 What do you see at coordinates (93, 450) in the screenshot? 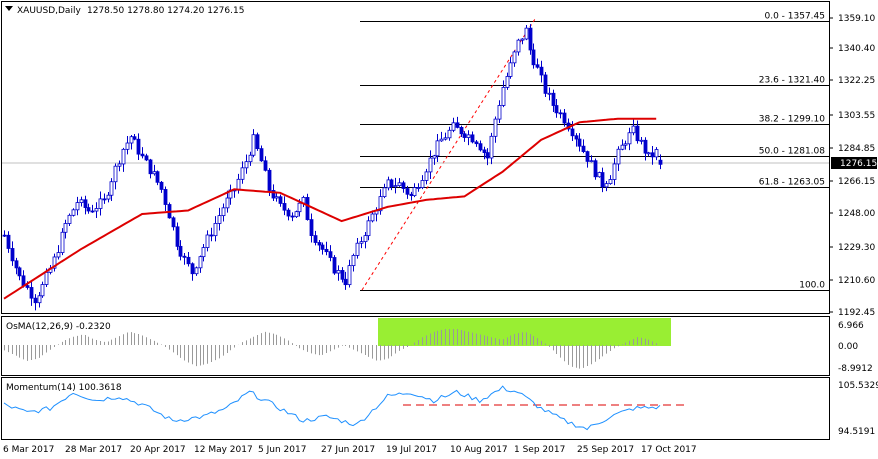
I see `date-tick: 28 Mar 2017` at bounding box center [93, 450].